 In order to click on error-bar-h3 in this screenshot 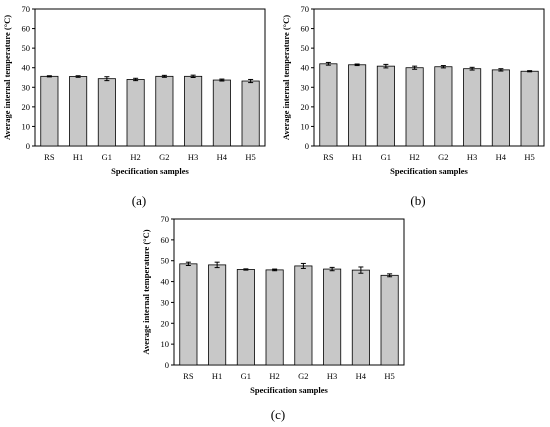, I will do `click(332, 269)`.